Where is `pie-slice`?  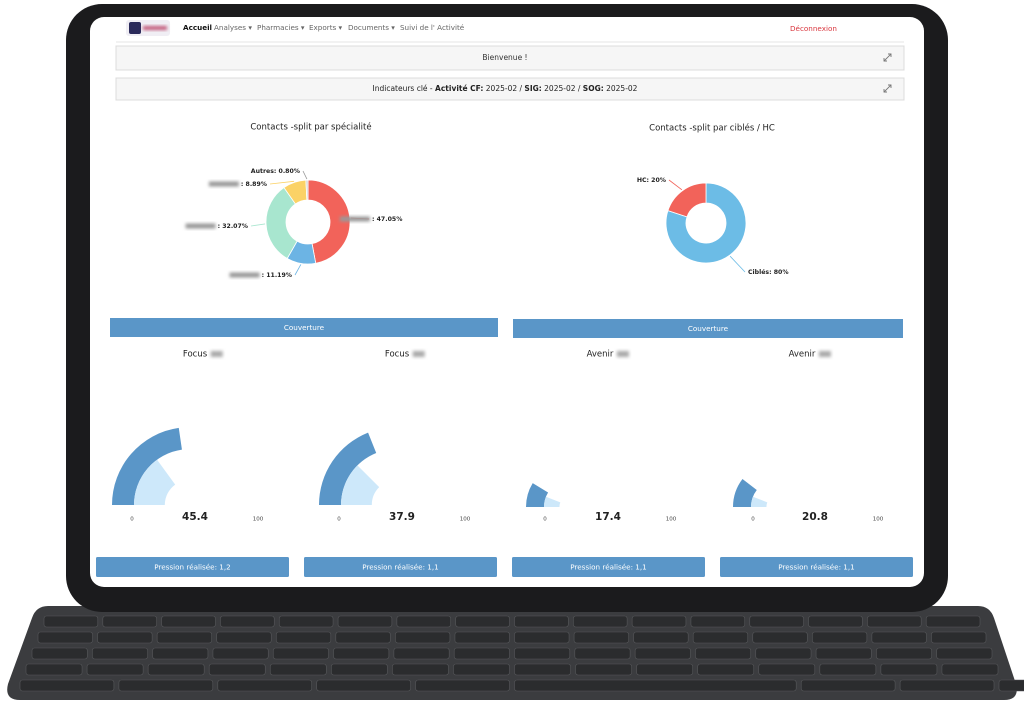 pie-slice is located at coordinates (706, 223).